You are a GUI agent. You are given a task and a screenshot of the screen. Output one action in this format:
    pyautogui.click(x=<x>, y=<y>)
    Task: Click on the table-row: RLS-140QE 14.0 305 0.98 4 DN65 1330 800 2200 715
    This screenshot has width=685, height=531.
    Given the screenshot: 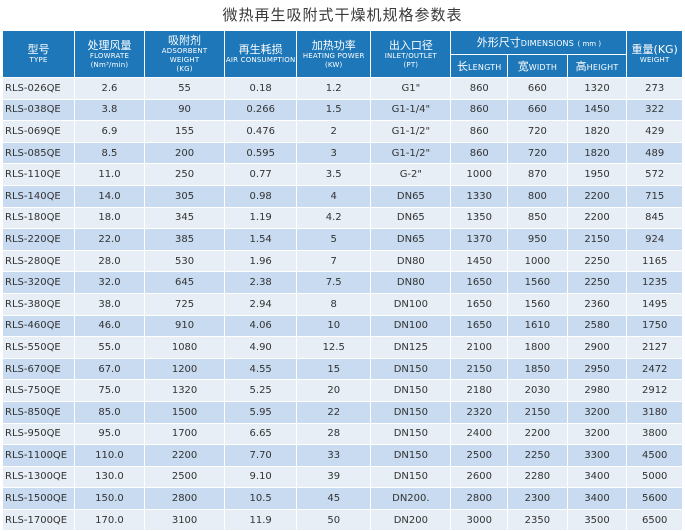 What is the action you would take?
    pyautogui.click(x=342, y=196)
    